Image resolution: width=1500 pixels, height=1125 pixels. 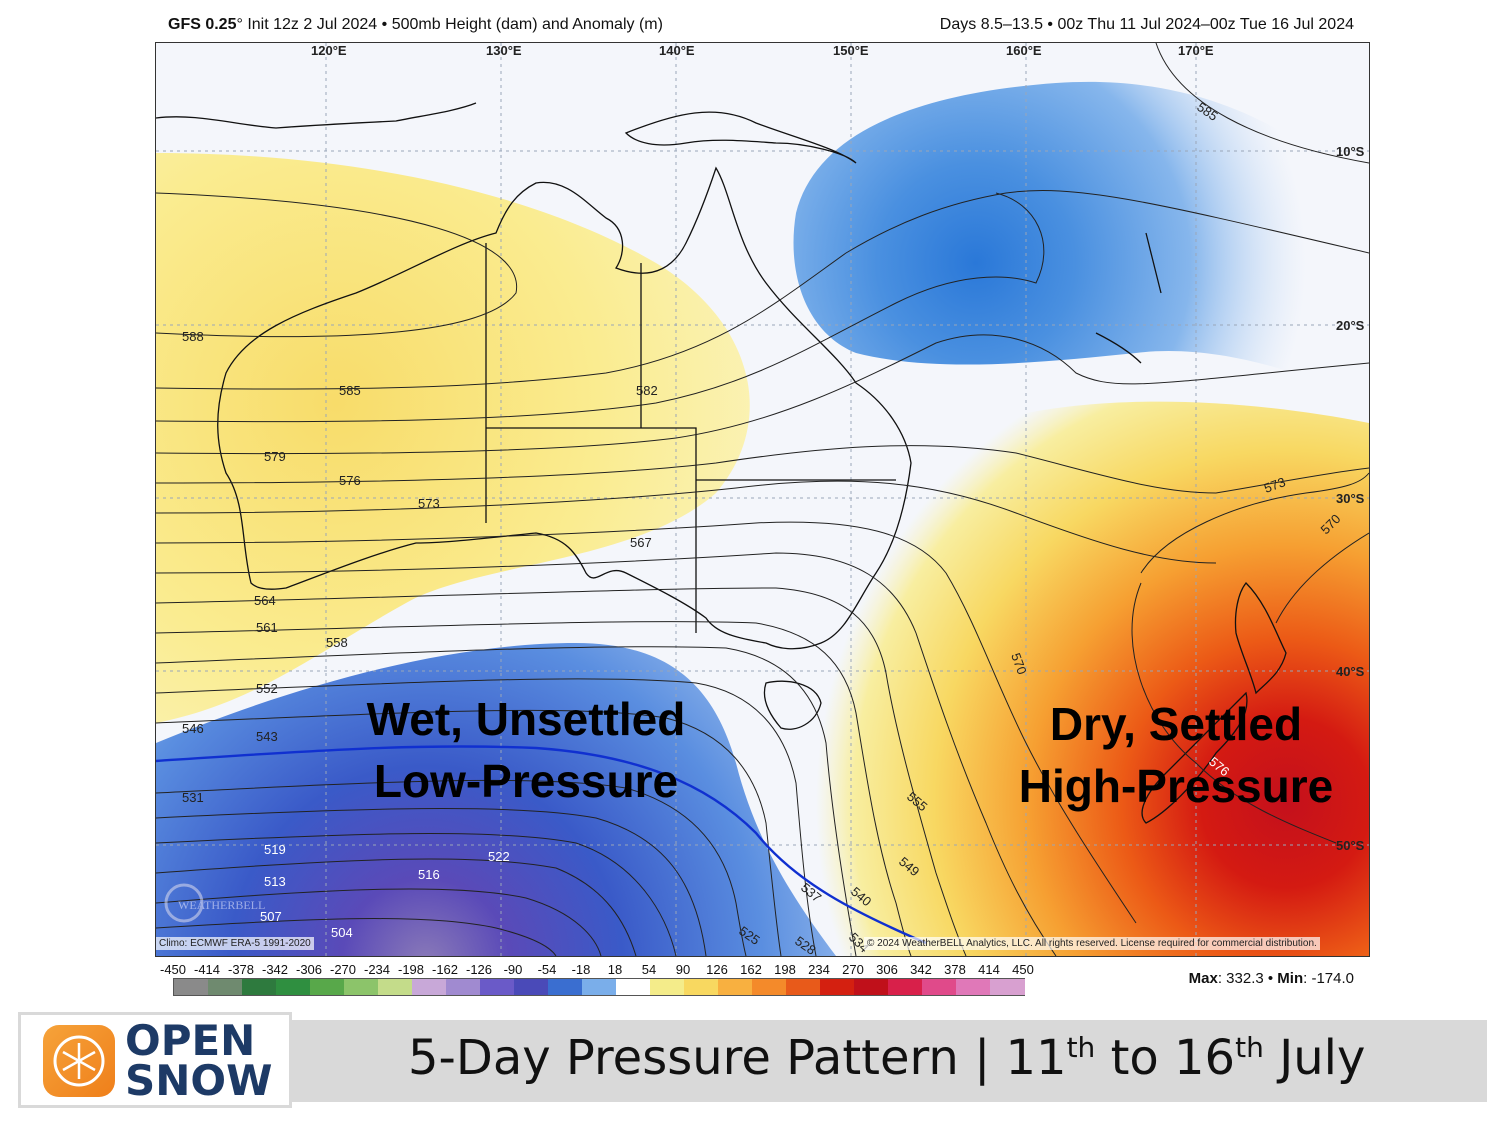 I want to click on contour-label: 561, so click(x=267, y=627).